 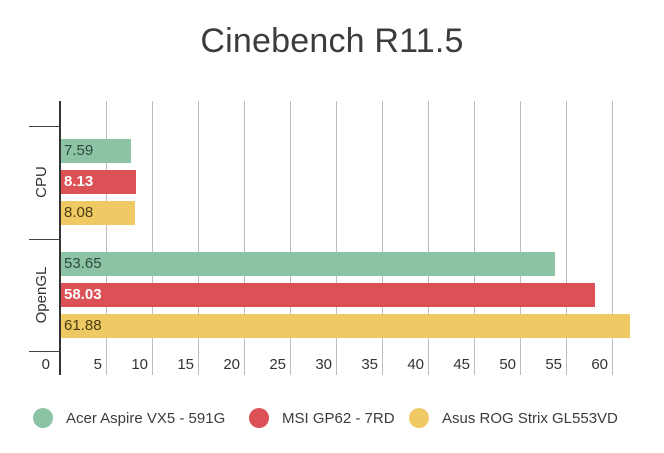 What do you see at coordinates (323, 364) in the screenshot?
I see `x-tick-label: 30` at bounding box center [323, 364].